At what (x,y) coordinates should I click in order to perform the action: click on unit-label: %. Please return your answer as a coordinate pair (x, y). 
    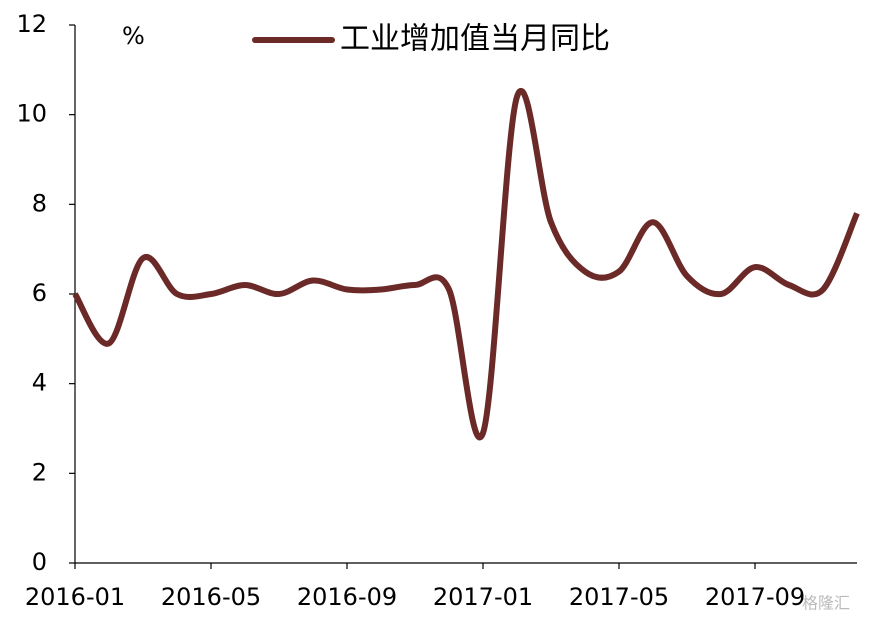
    Looking at the image, I should click on (133, 36).